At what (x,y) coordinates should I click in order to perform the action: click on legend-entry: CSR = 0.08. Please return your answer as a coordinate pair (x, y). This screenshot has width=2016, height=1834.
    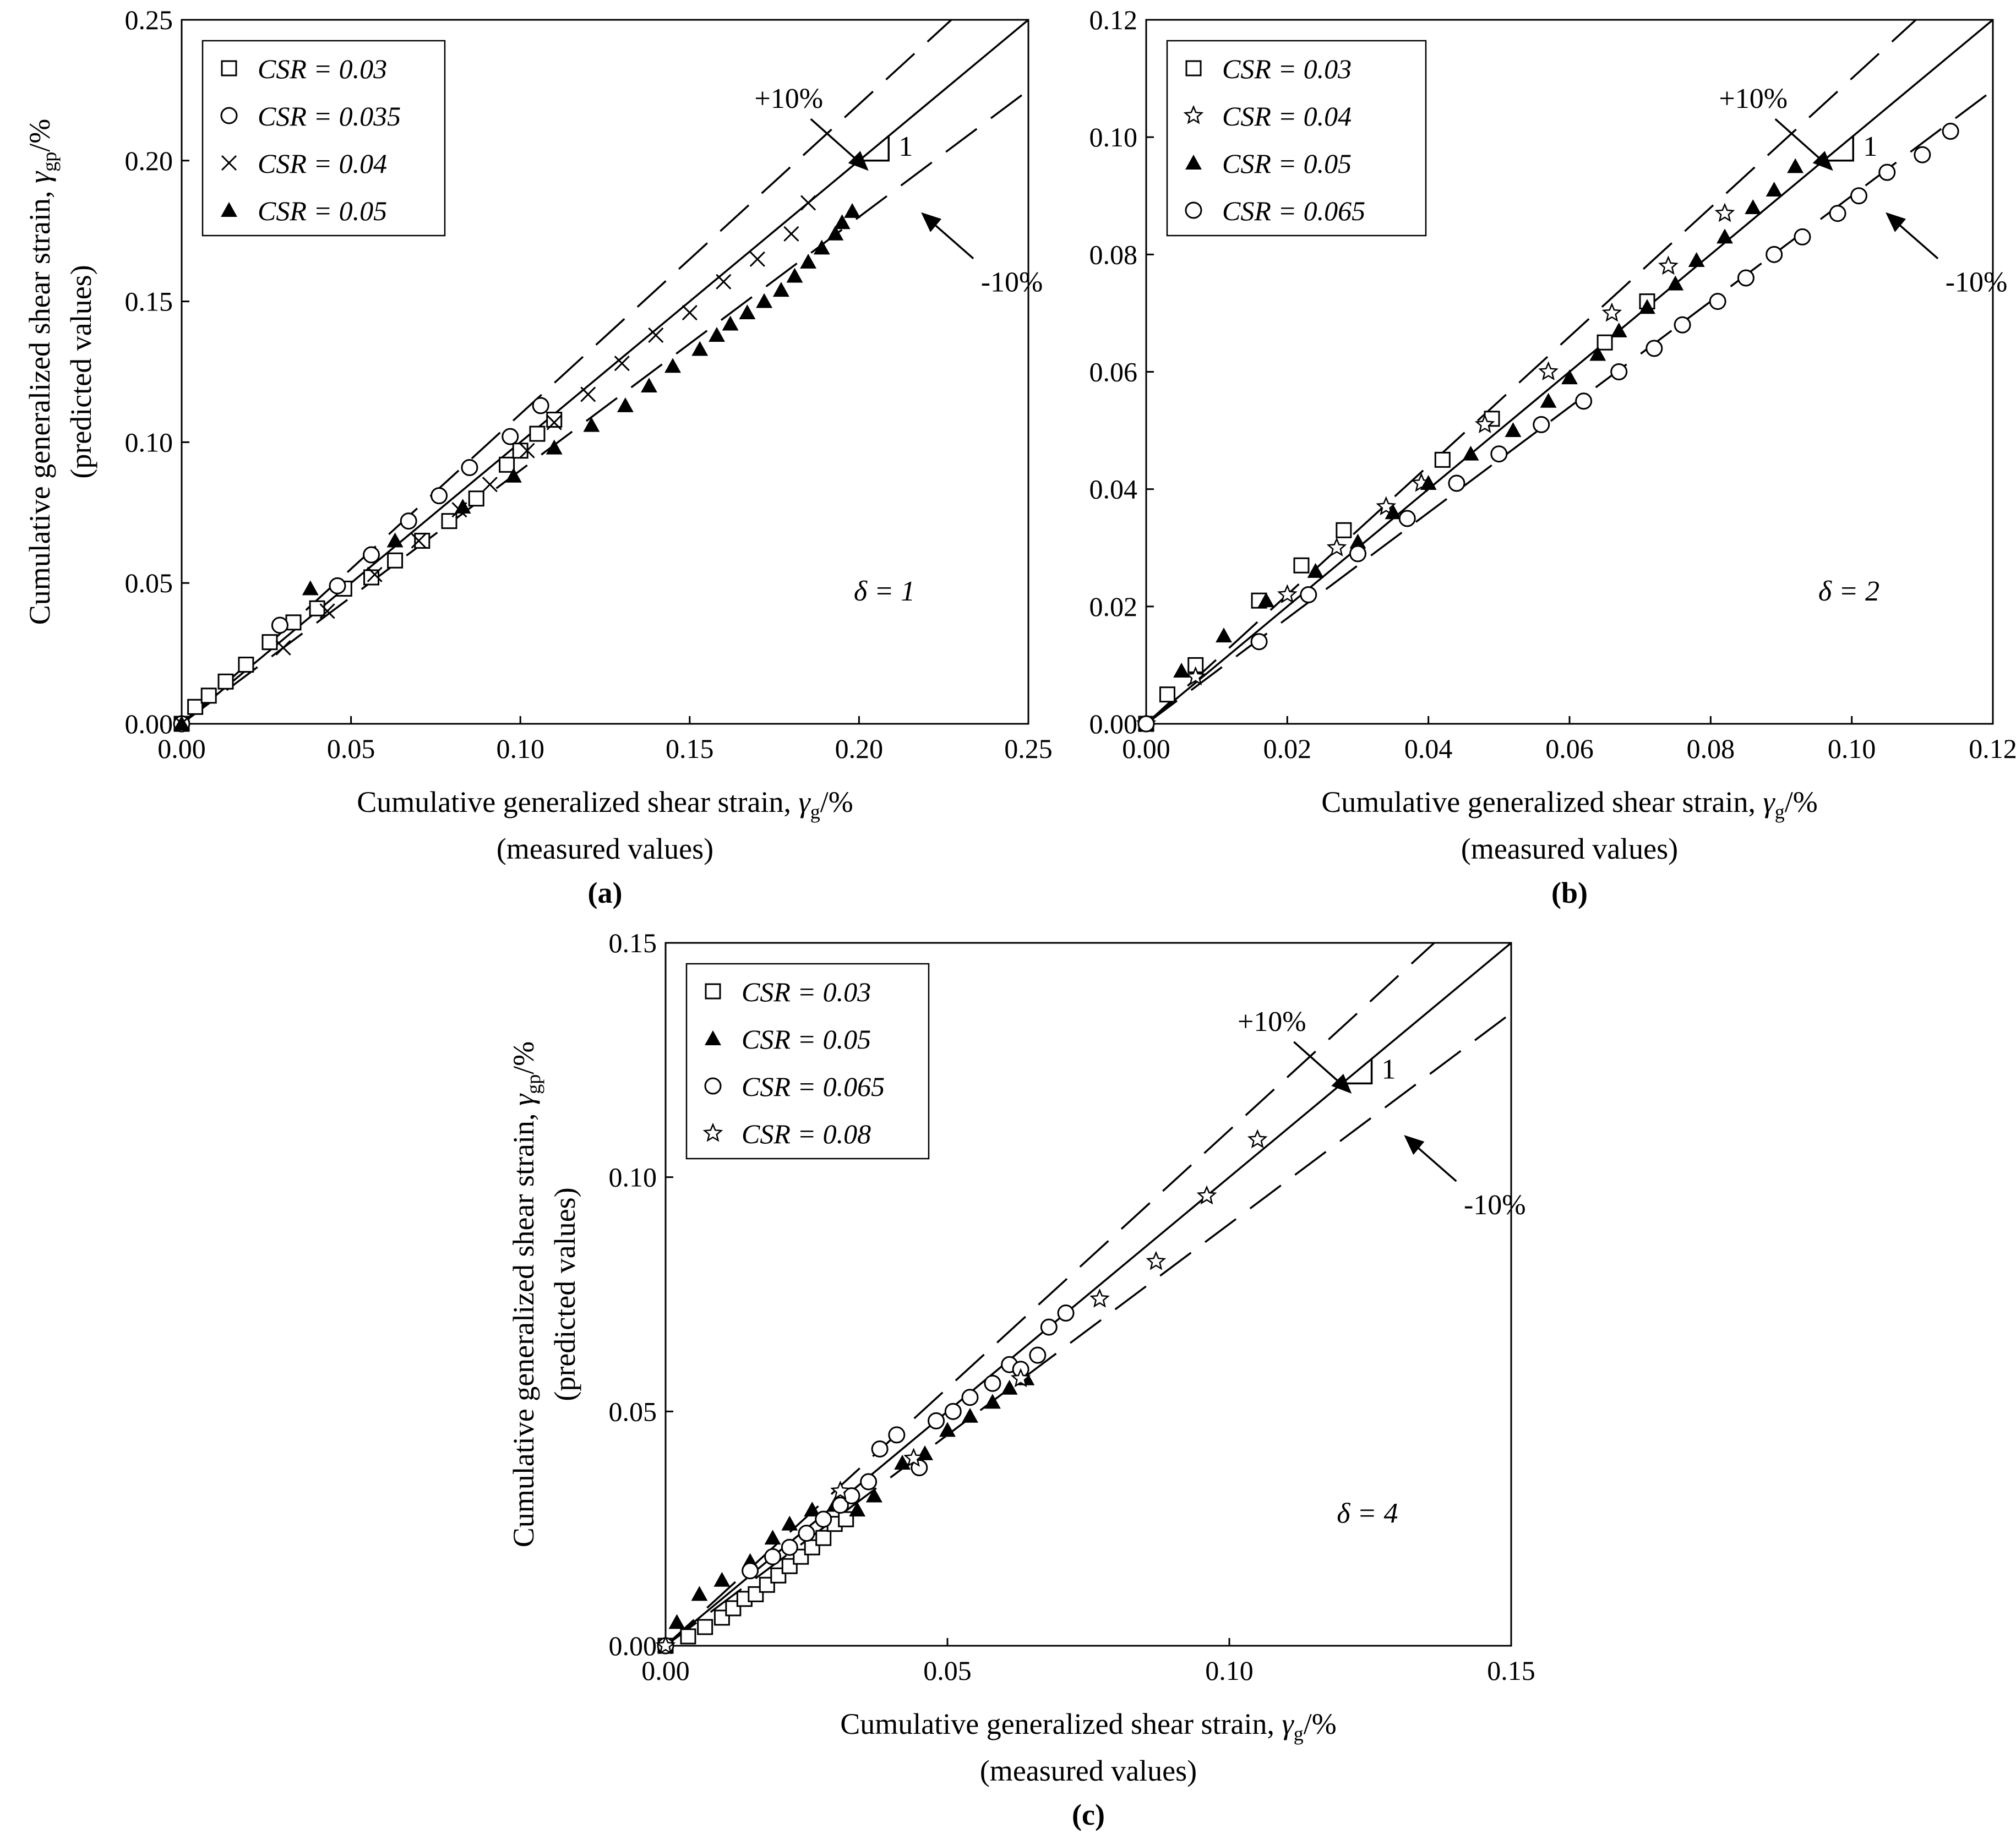
    Looking at the image, I should click on (806, 1133).